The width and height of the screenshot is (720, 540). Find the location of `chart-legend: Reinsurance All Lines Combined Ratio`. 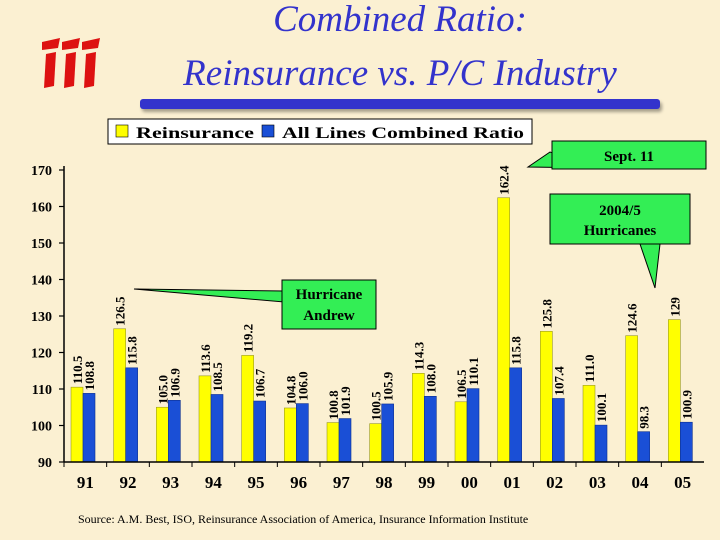

chart-legend: Reinsurance All Lines Combined Ratio is located at coordinates (320, 131).